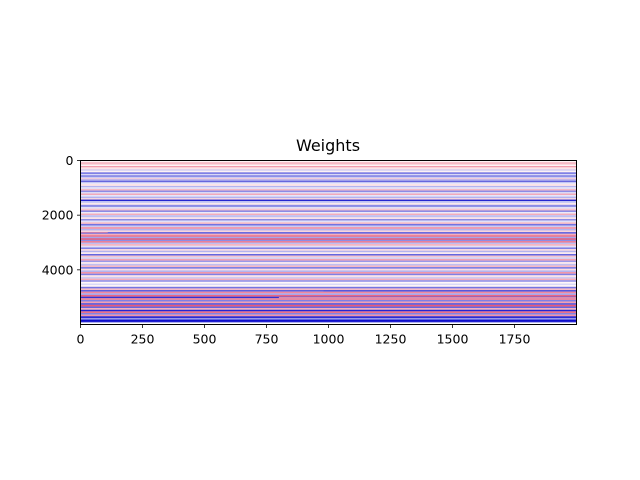 The image size is (640, 480). I want to click on x-tick-label: 0, so click(81, 339).